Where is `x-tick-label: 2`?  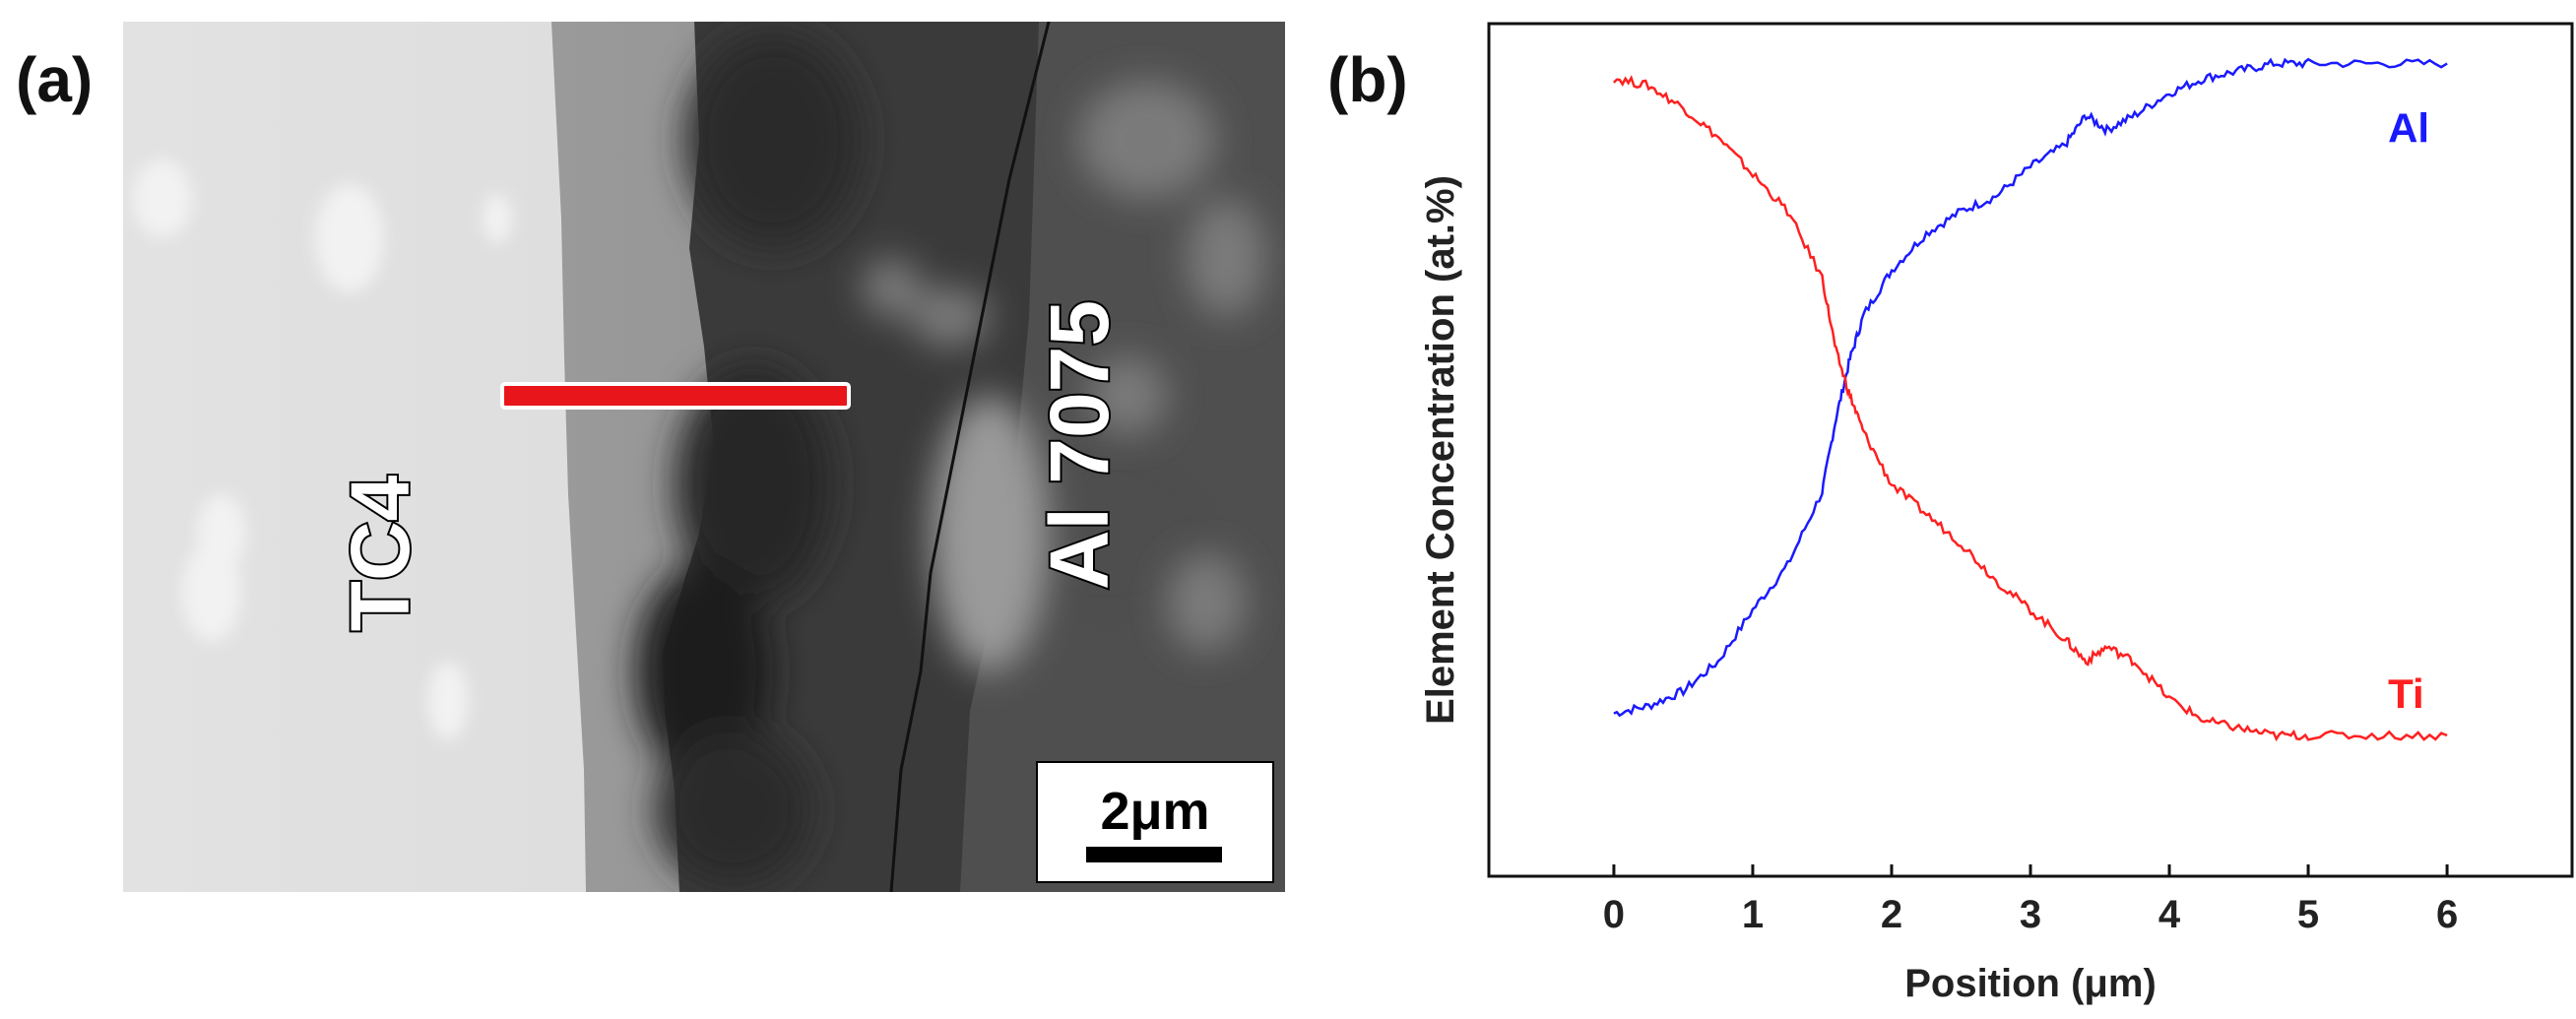
x-tick-label: 2 is located at coordinates (1891, 914).